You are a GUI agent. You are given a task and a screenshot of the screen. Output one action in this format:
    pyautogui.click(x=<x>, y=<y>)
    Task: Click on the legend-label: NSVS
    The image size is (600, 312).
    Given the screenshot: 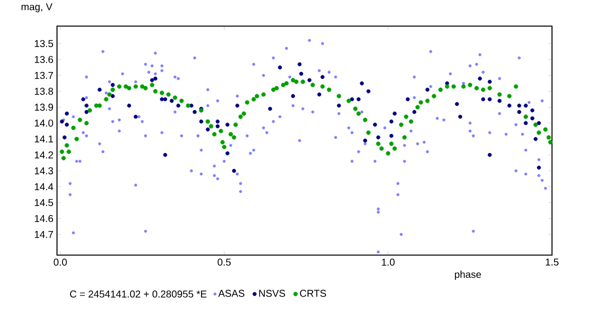 What is the action you would take?
    pyautogui.click(x=272, y=293)
    